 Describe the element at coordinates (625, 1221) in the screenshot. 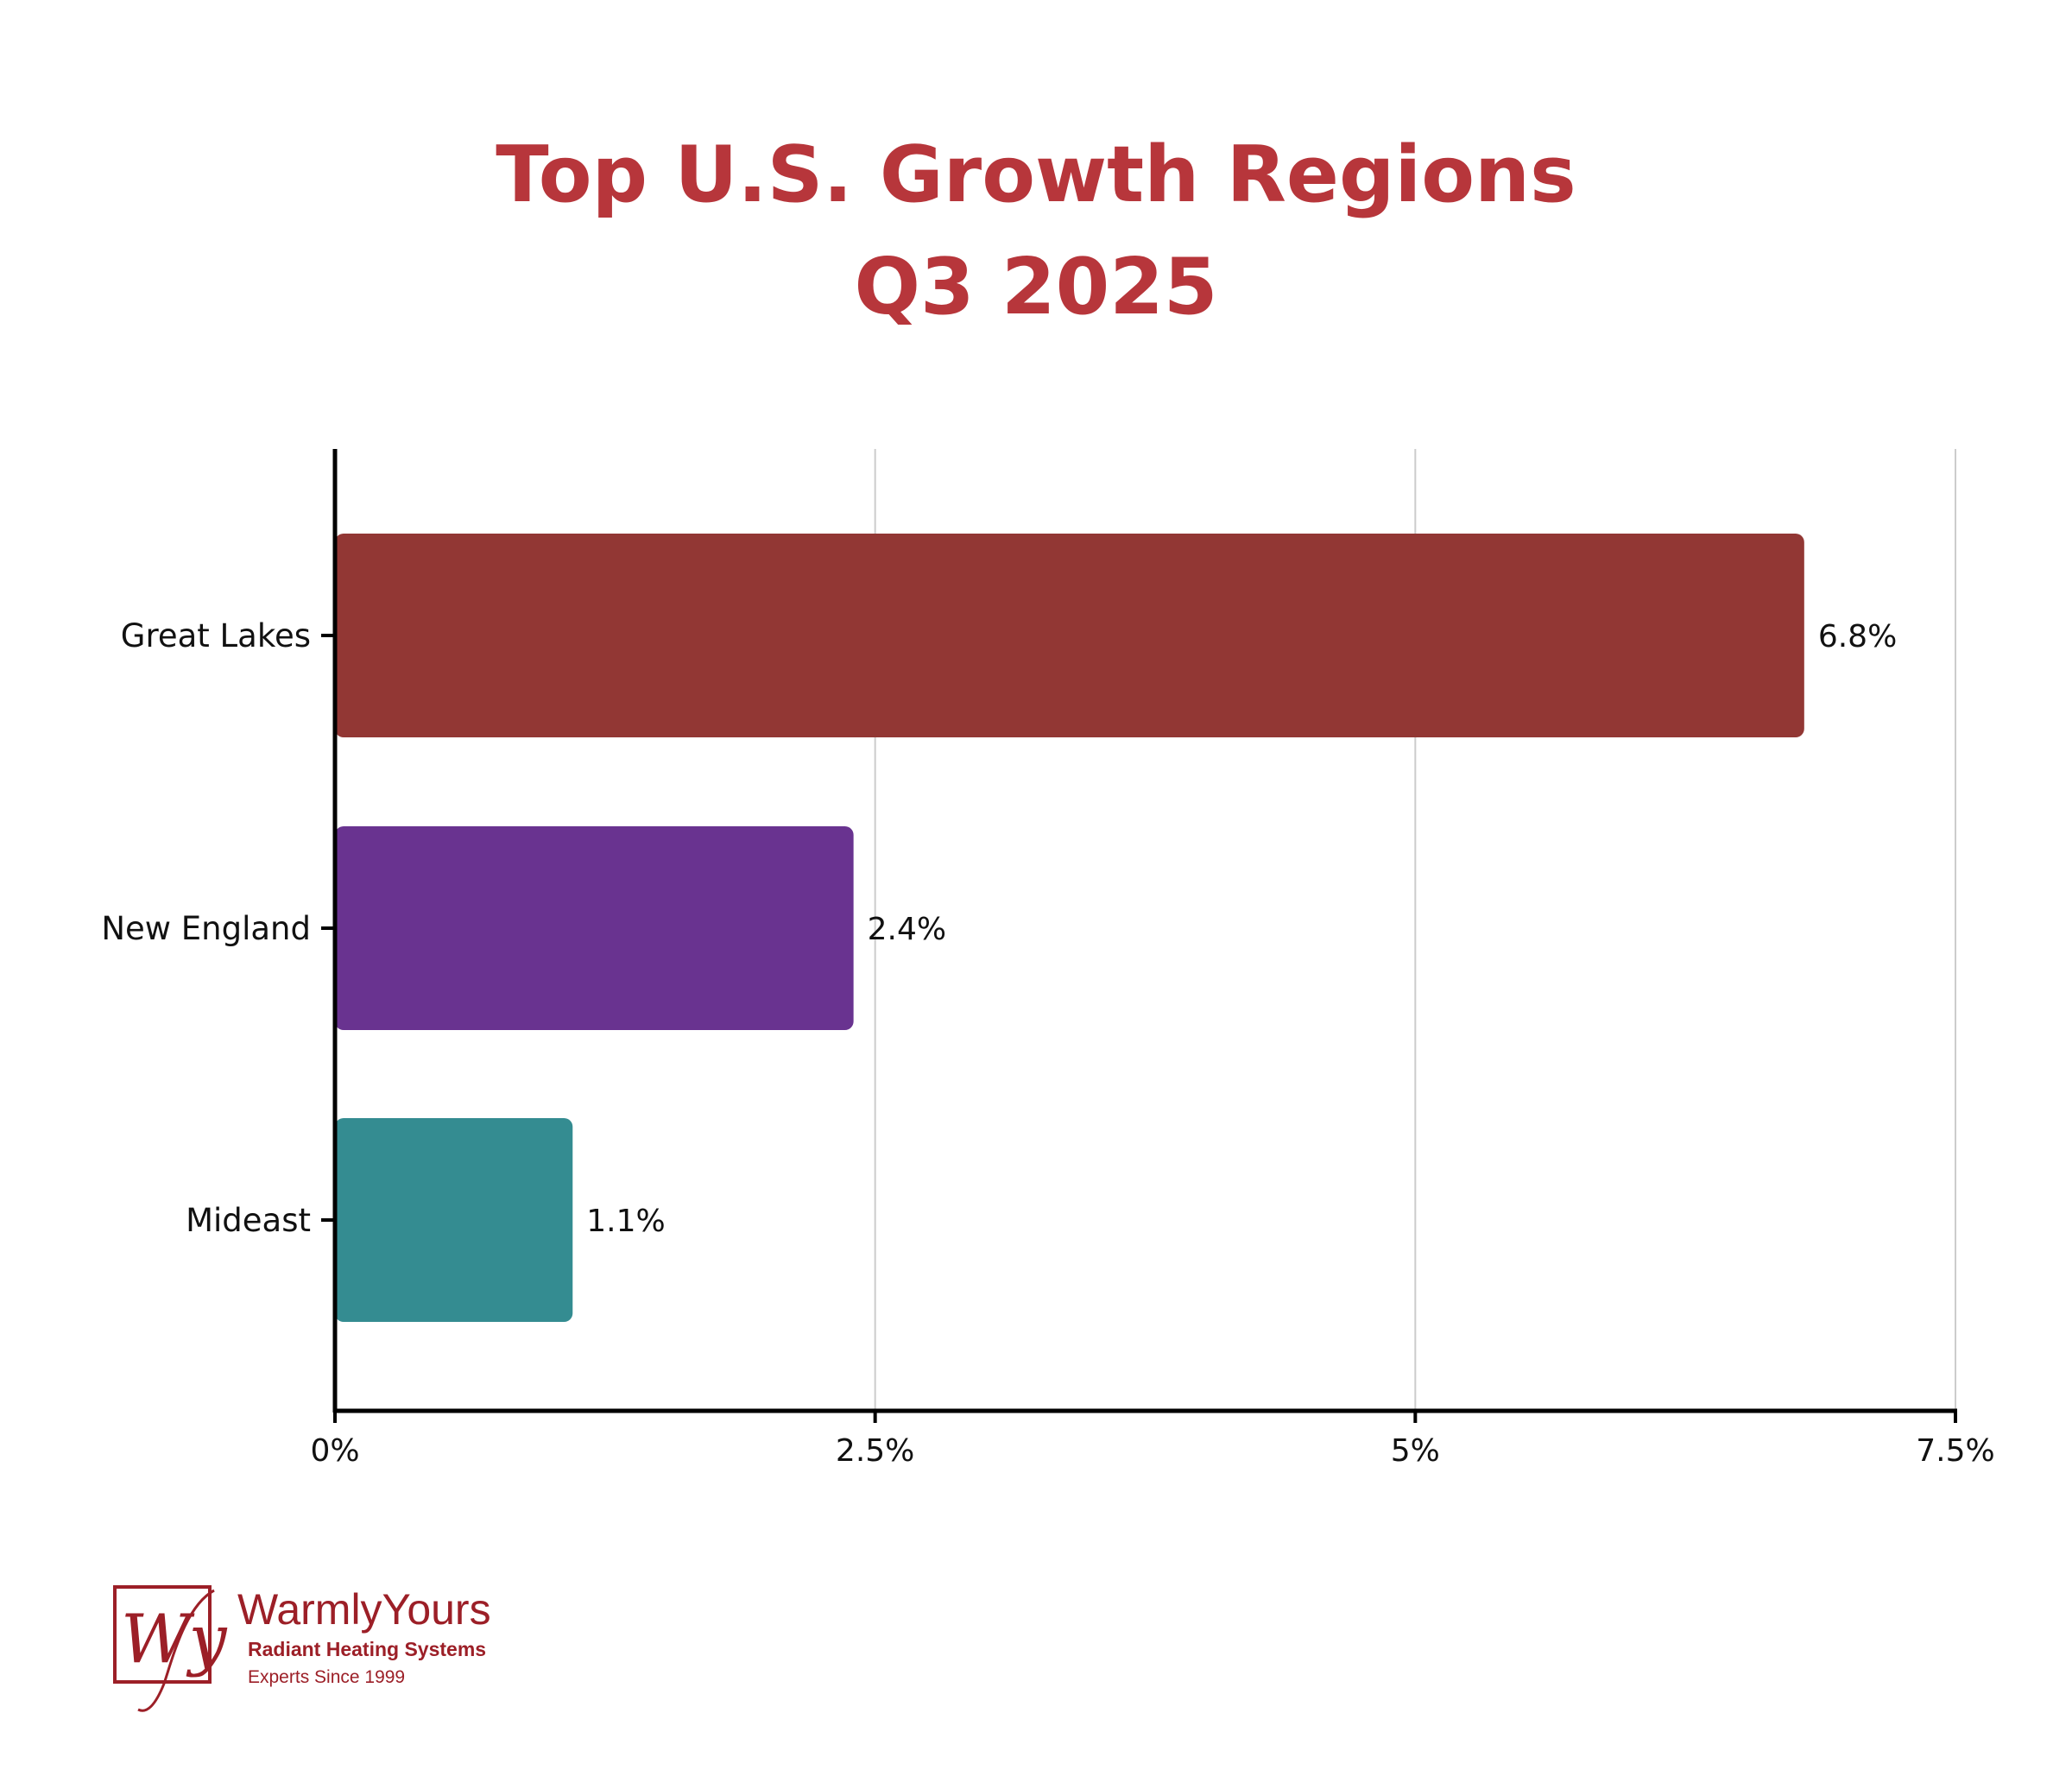

I see `data-label: 1.1%` at that location.